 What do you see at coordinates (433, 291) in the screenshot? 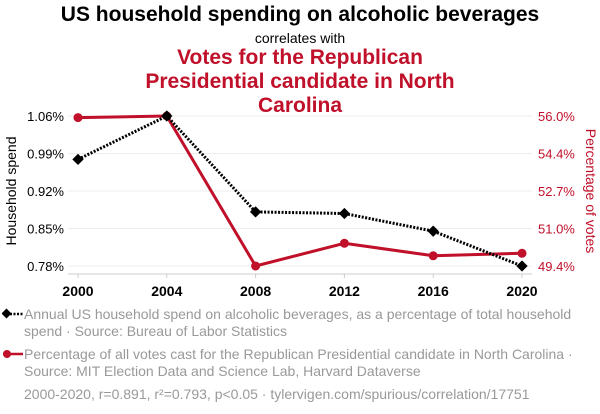
I see `x-tick-label: 2016` at bounding box center [433, 291].